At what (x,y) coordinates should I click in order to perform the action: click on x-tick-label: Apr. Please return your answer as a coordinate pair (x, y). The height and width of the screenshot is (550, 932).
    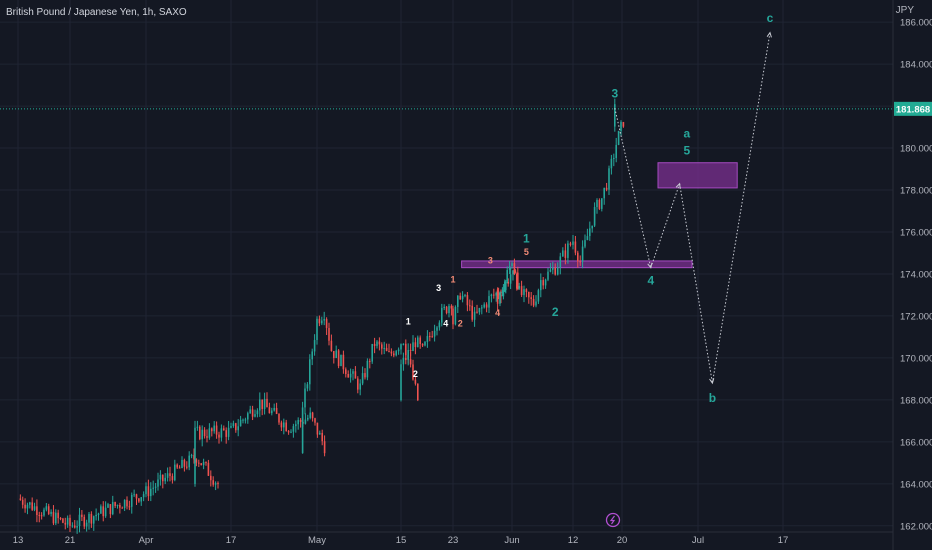
    Looking at the image, I should click on (146, 540).